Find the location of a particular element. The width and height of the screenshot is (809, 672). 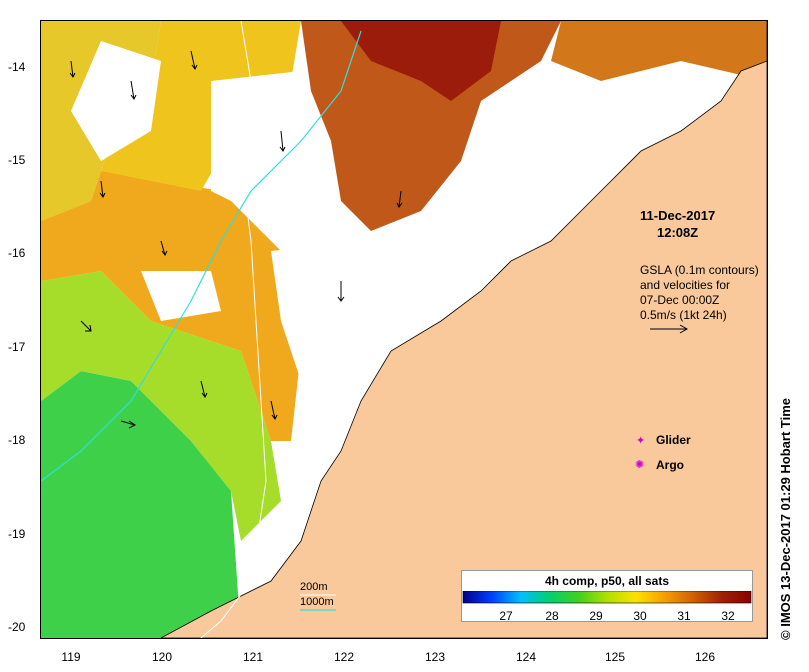

lat-tick-label: -19 is located at coordinates (17, 534).